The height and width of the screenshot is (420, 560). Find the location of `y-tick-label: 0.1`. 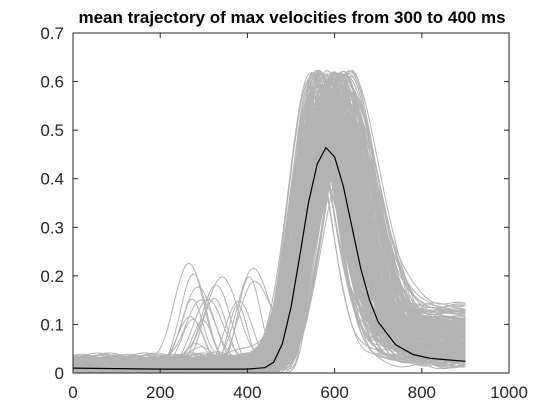

y-tick-label: 0.1 is located at coordinates (52, 324).